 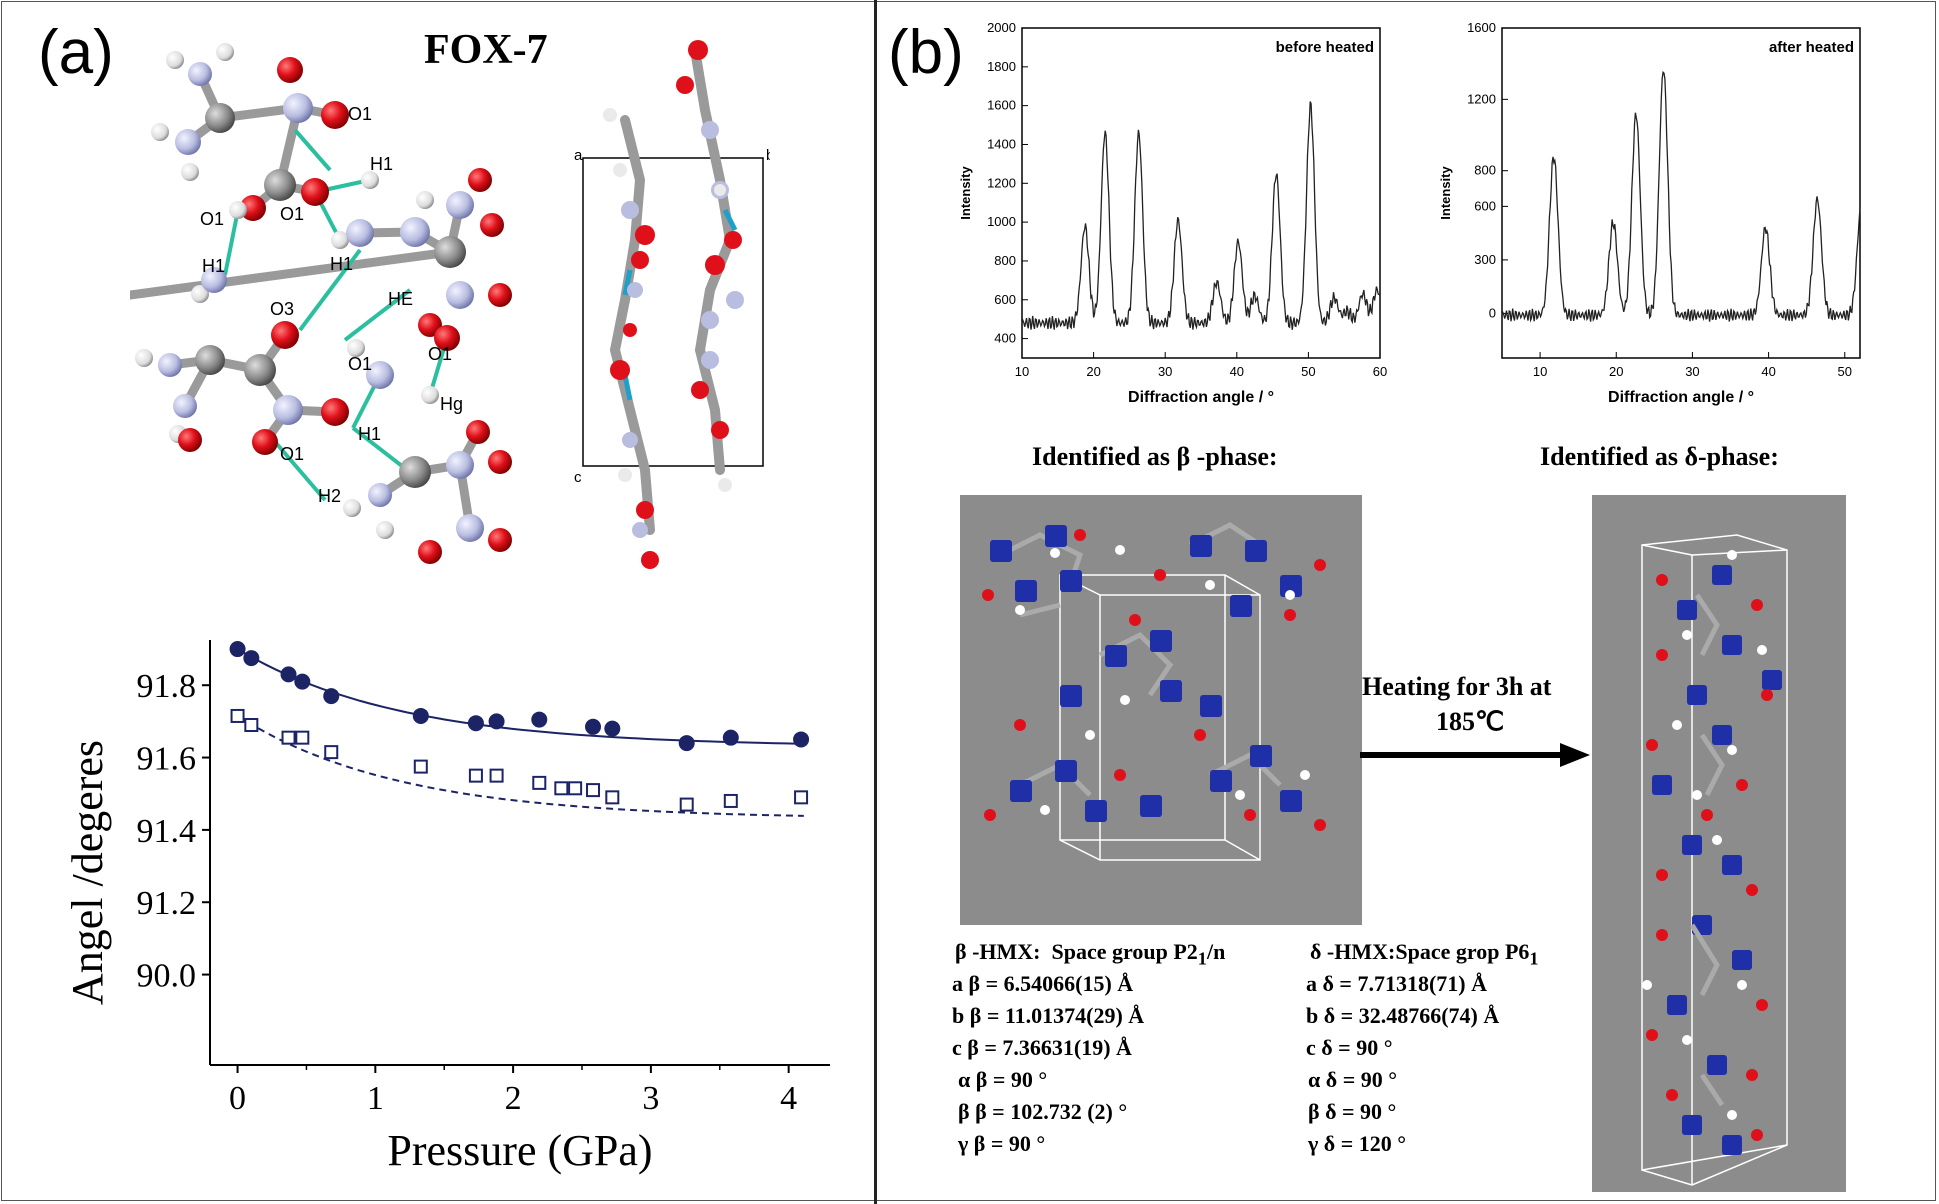 I want to click on after-y-tick-label: 800, so click(x=1485, y=170).